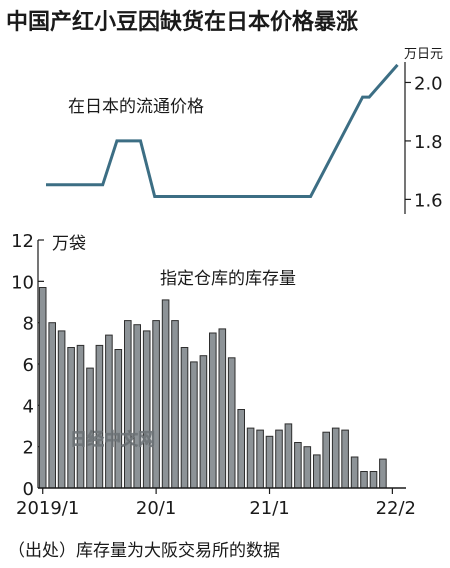  I want to click on price-unit-label: 万日元, so click(423, 54).